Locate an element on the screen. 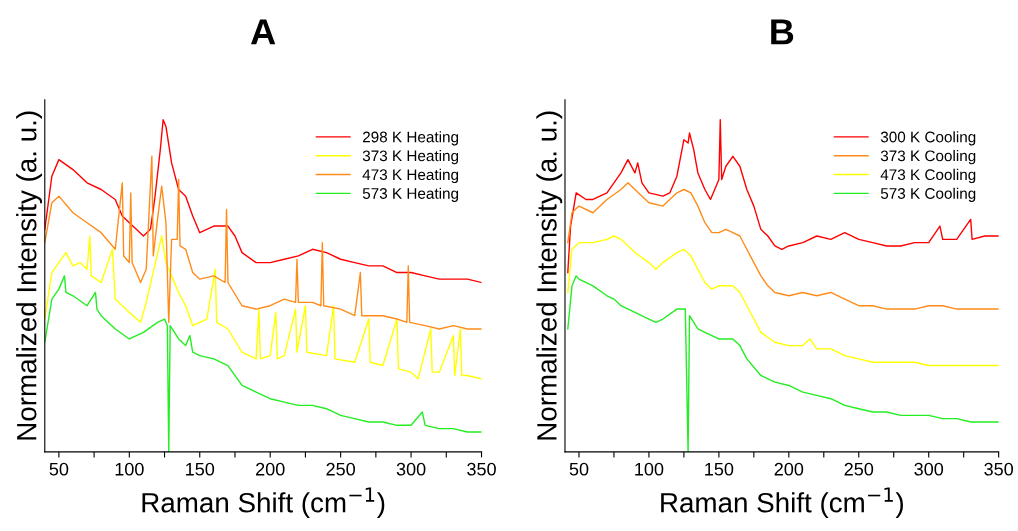 This screenshot has width=1018, height=531. legend-label: 300 K Cooling is located at coordinates (928, 138).